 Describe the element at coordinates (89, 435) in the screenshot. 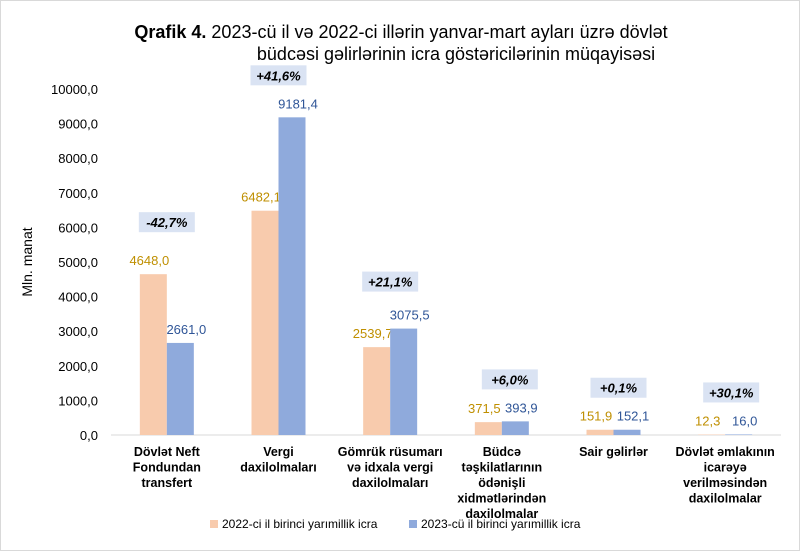

I see `y-tick-label: 0,0` at that location.